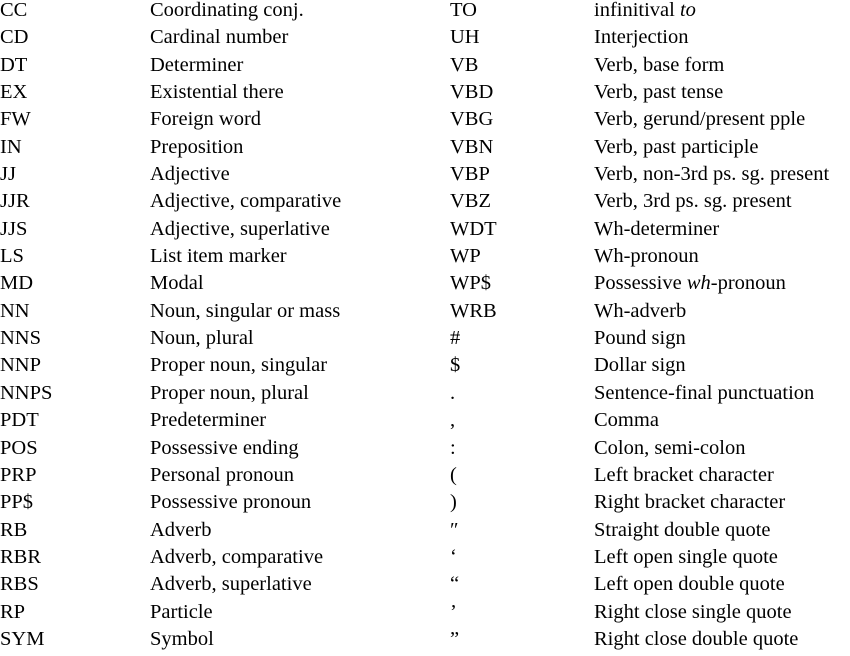 The height and width of the screenshot is (656, 850). I want to click on right-description: Verb, 3rd ps. sg. present, so click(693, 201).